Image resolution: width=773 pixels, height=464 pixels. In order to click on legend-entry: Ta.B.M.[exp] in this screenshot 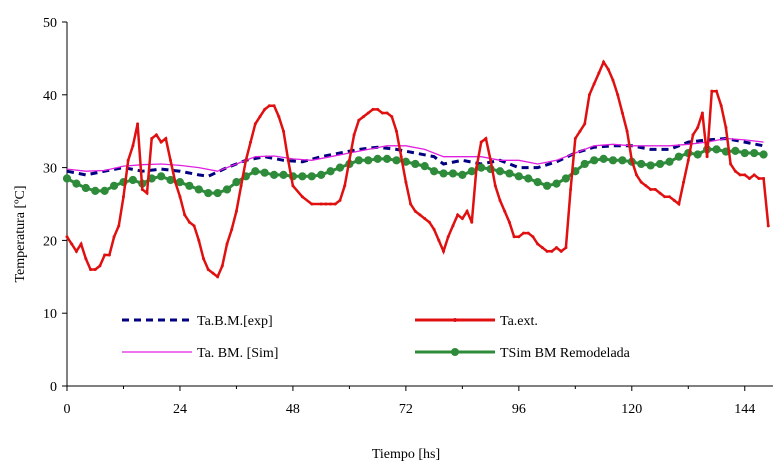, I will do `click(197, 321)`.